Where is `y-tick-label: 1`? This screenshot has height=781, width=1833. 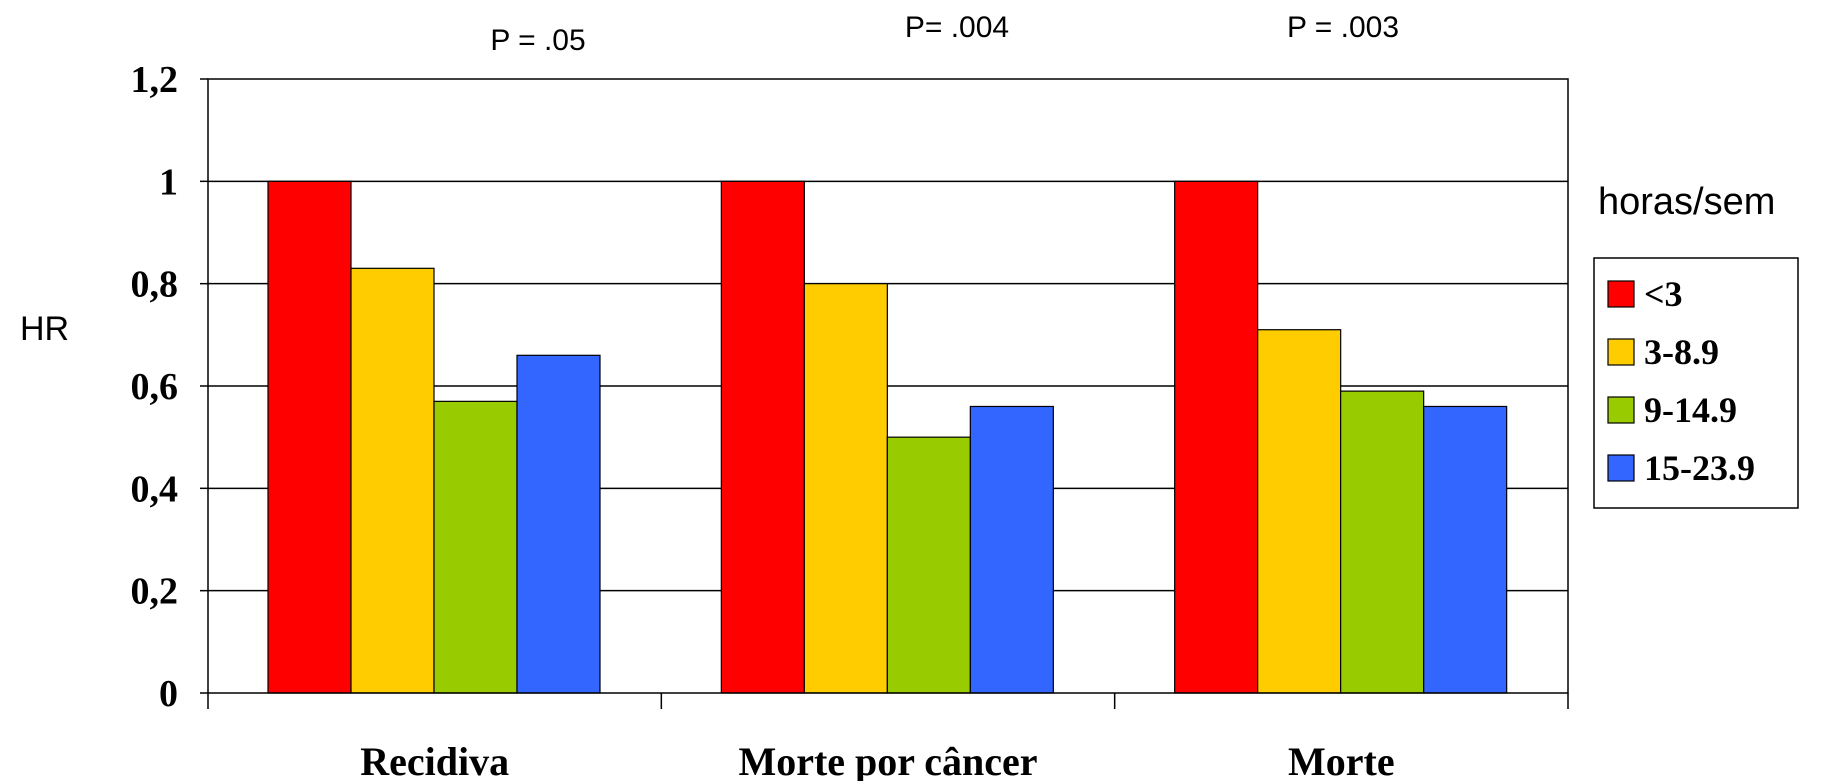
y-tick-label: 1 is located at coordinates (168, 182).